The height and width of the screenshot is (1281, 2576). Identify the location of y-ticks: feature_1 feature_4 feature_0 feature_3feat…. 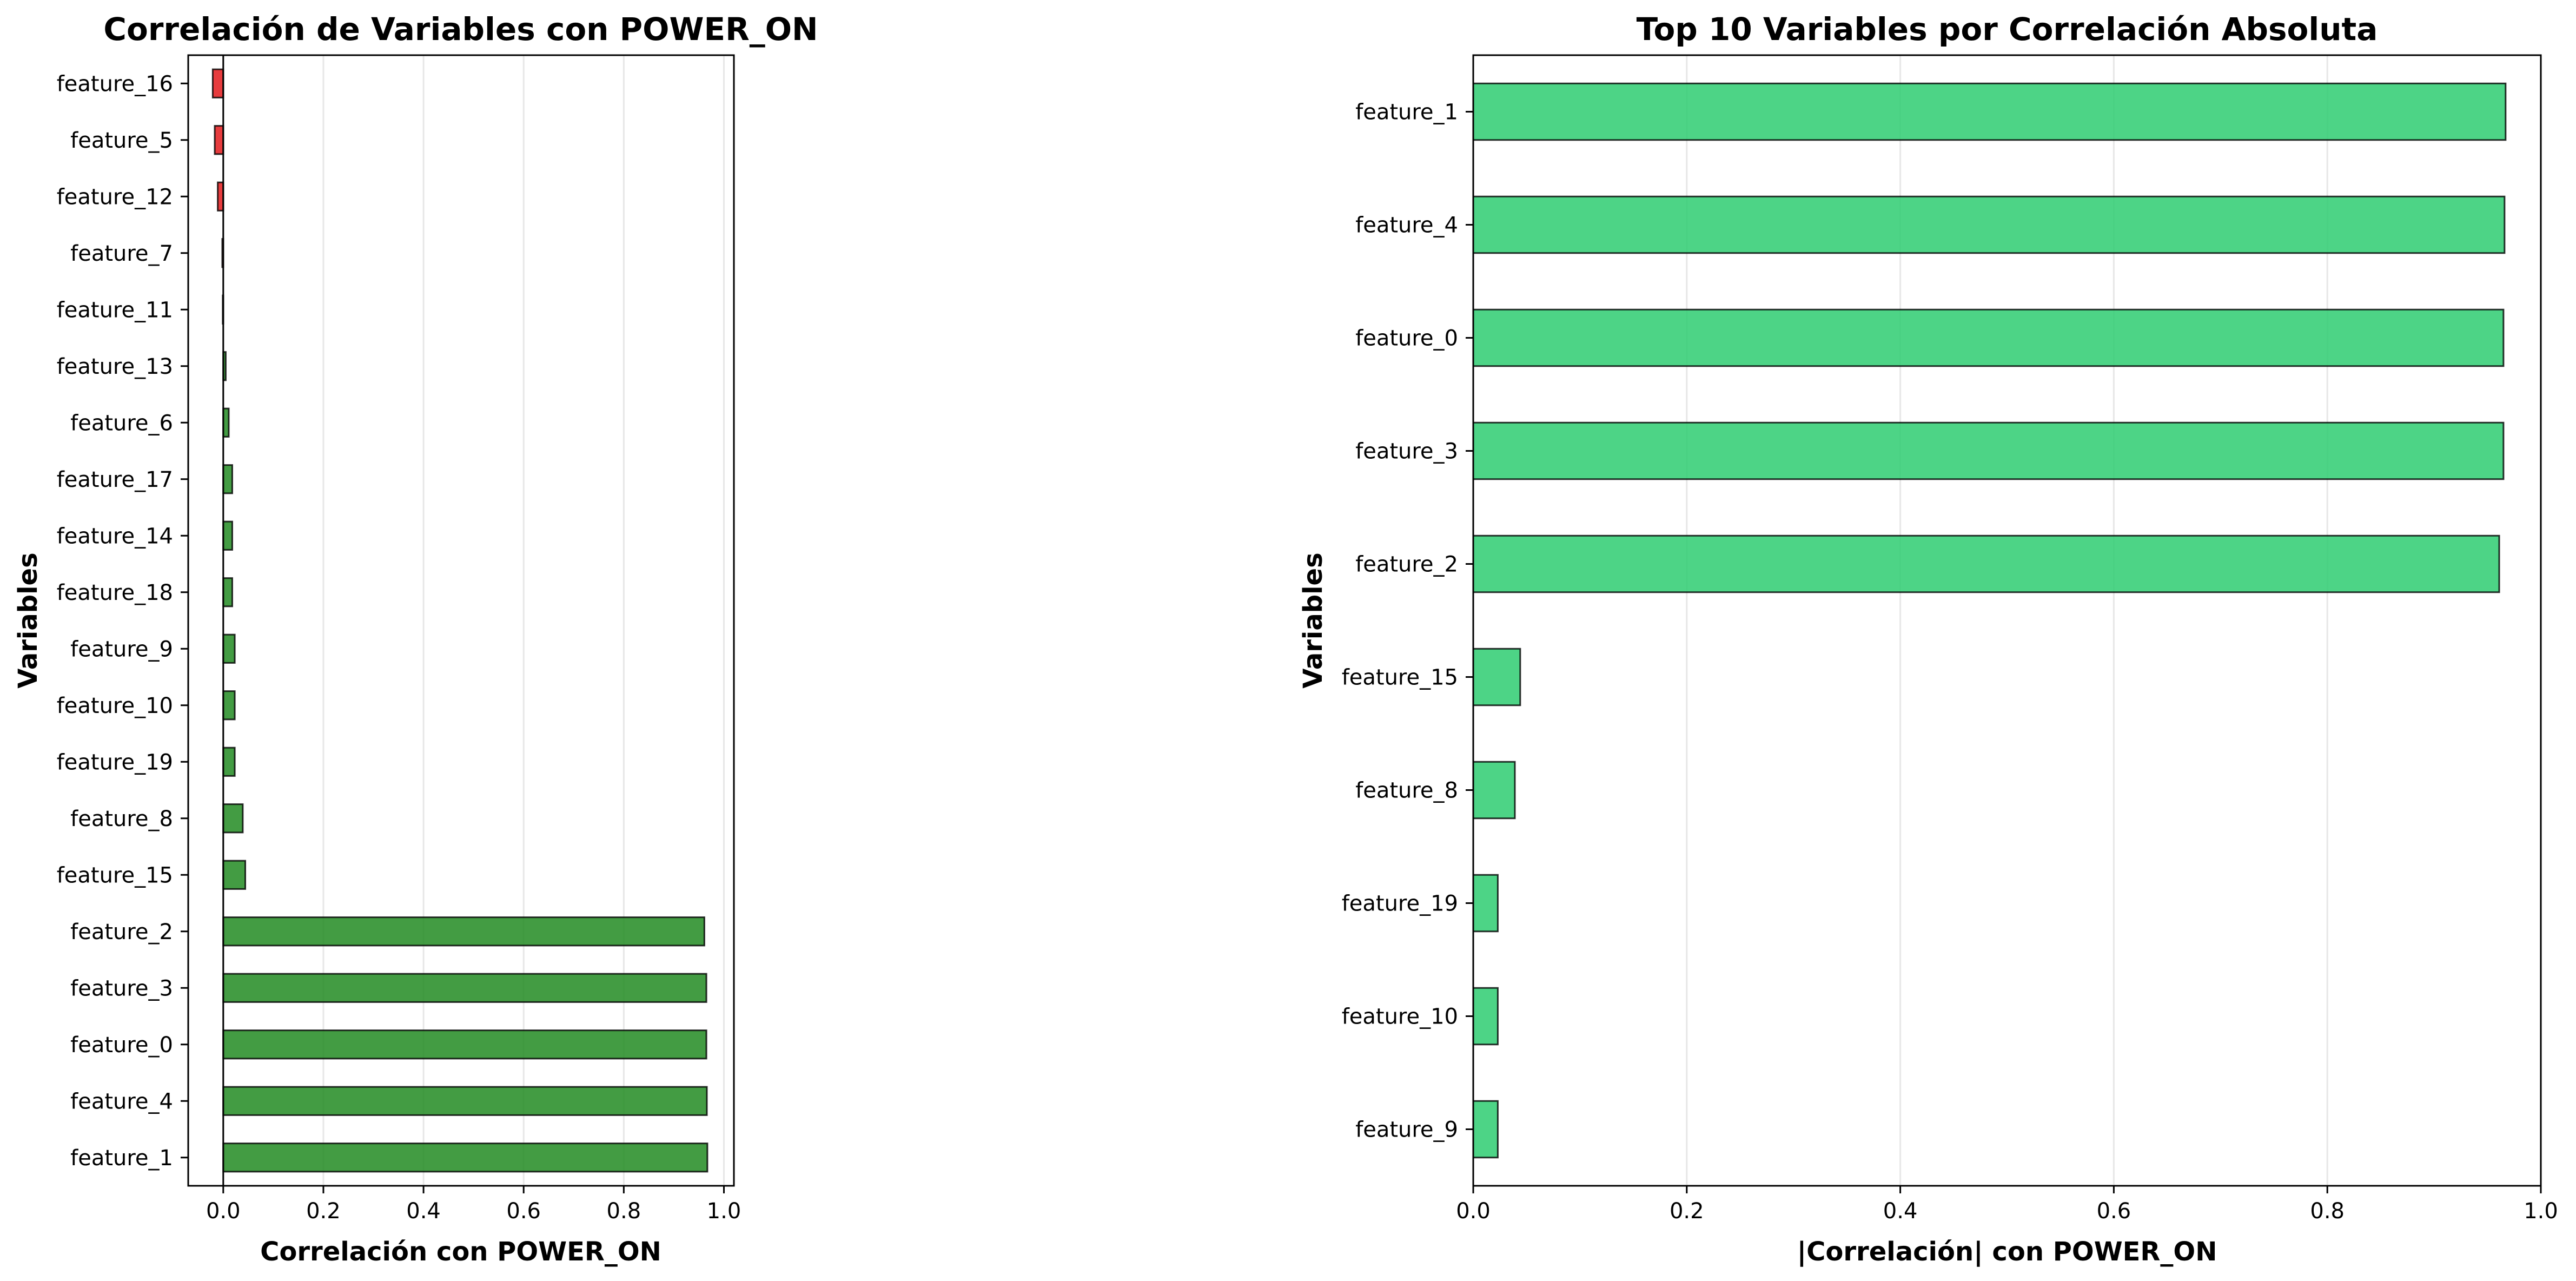
(1408, 621).